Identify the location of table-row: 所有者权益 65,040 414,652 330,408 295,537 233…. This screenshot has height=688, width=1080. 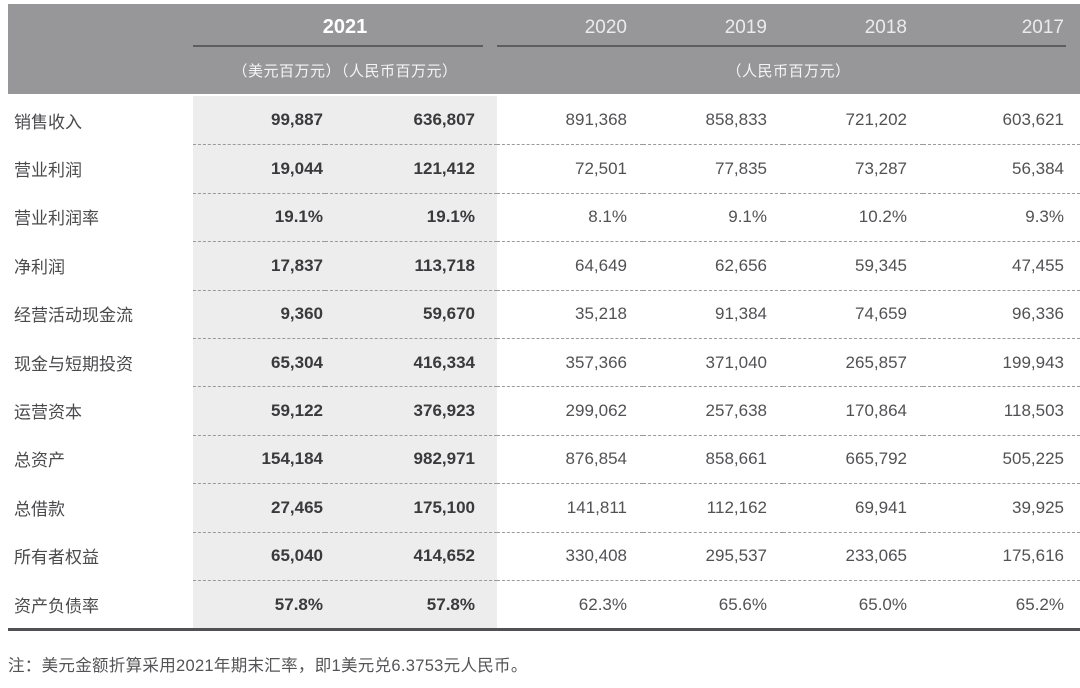
(544, 555).